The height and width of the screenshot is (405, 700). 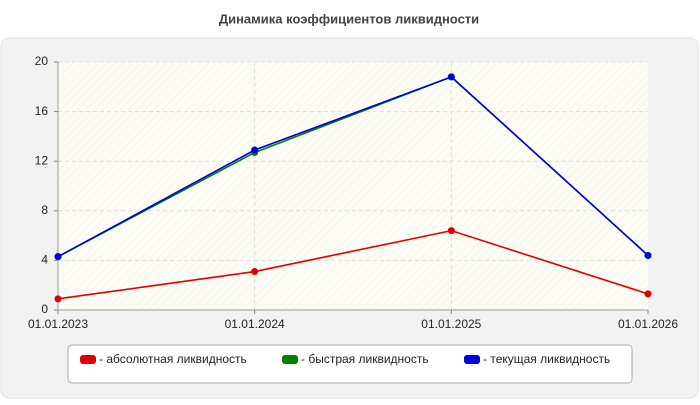 What do you see at coordinates (349, 18) in the screenshot?
I see `chart-title: Динамика коэффициентов ликвидности` at bounding box center [349, 18].